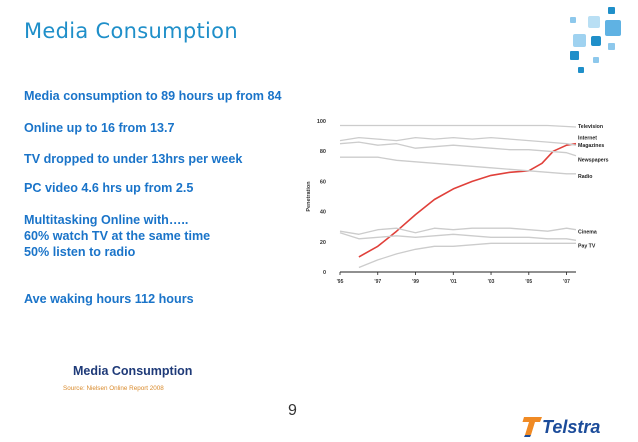  Describe the element at coordinates (109, 299) in the screenshot. I see `bullet-waking-hours: Ave waking hours 112 hours` at that location.